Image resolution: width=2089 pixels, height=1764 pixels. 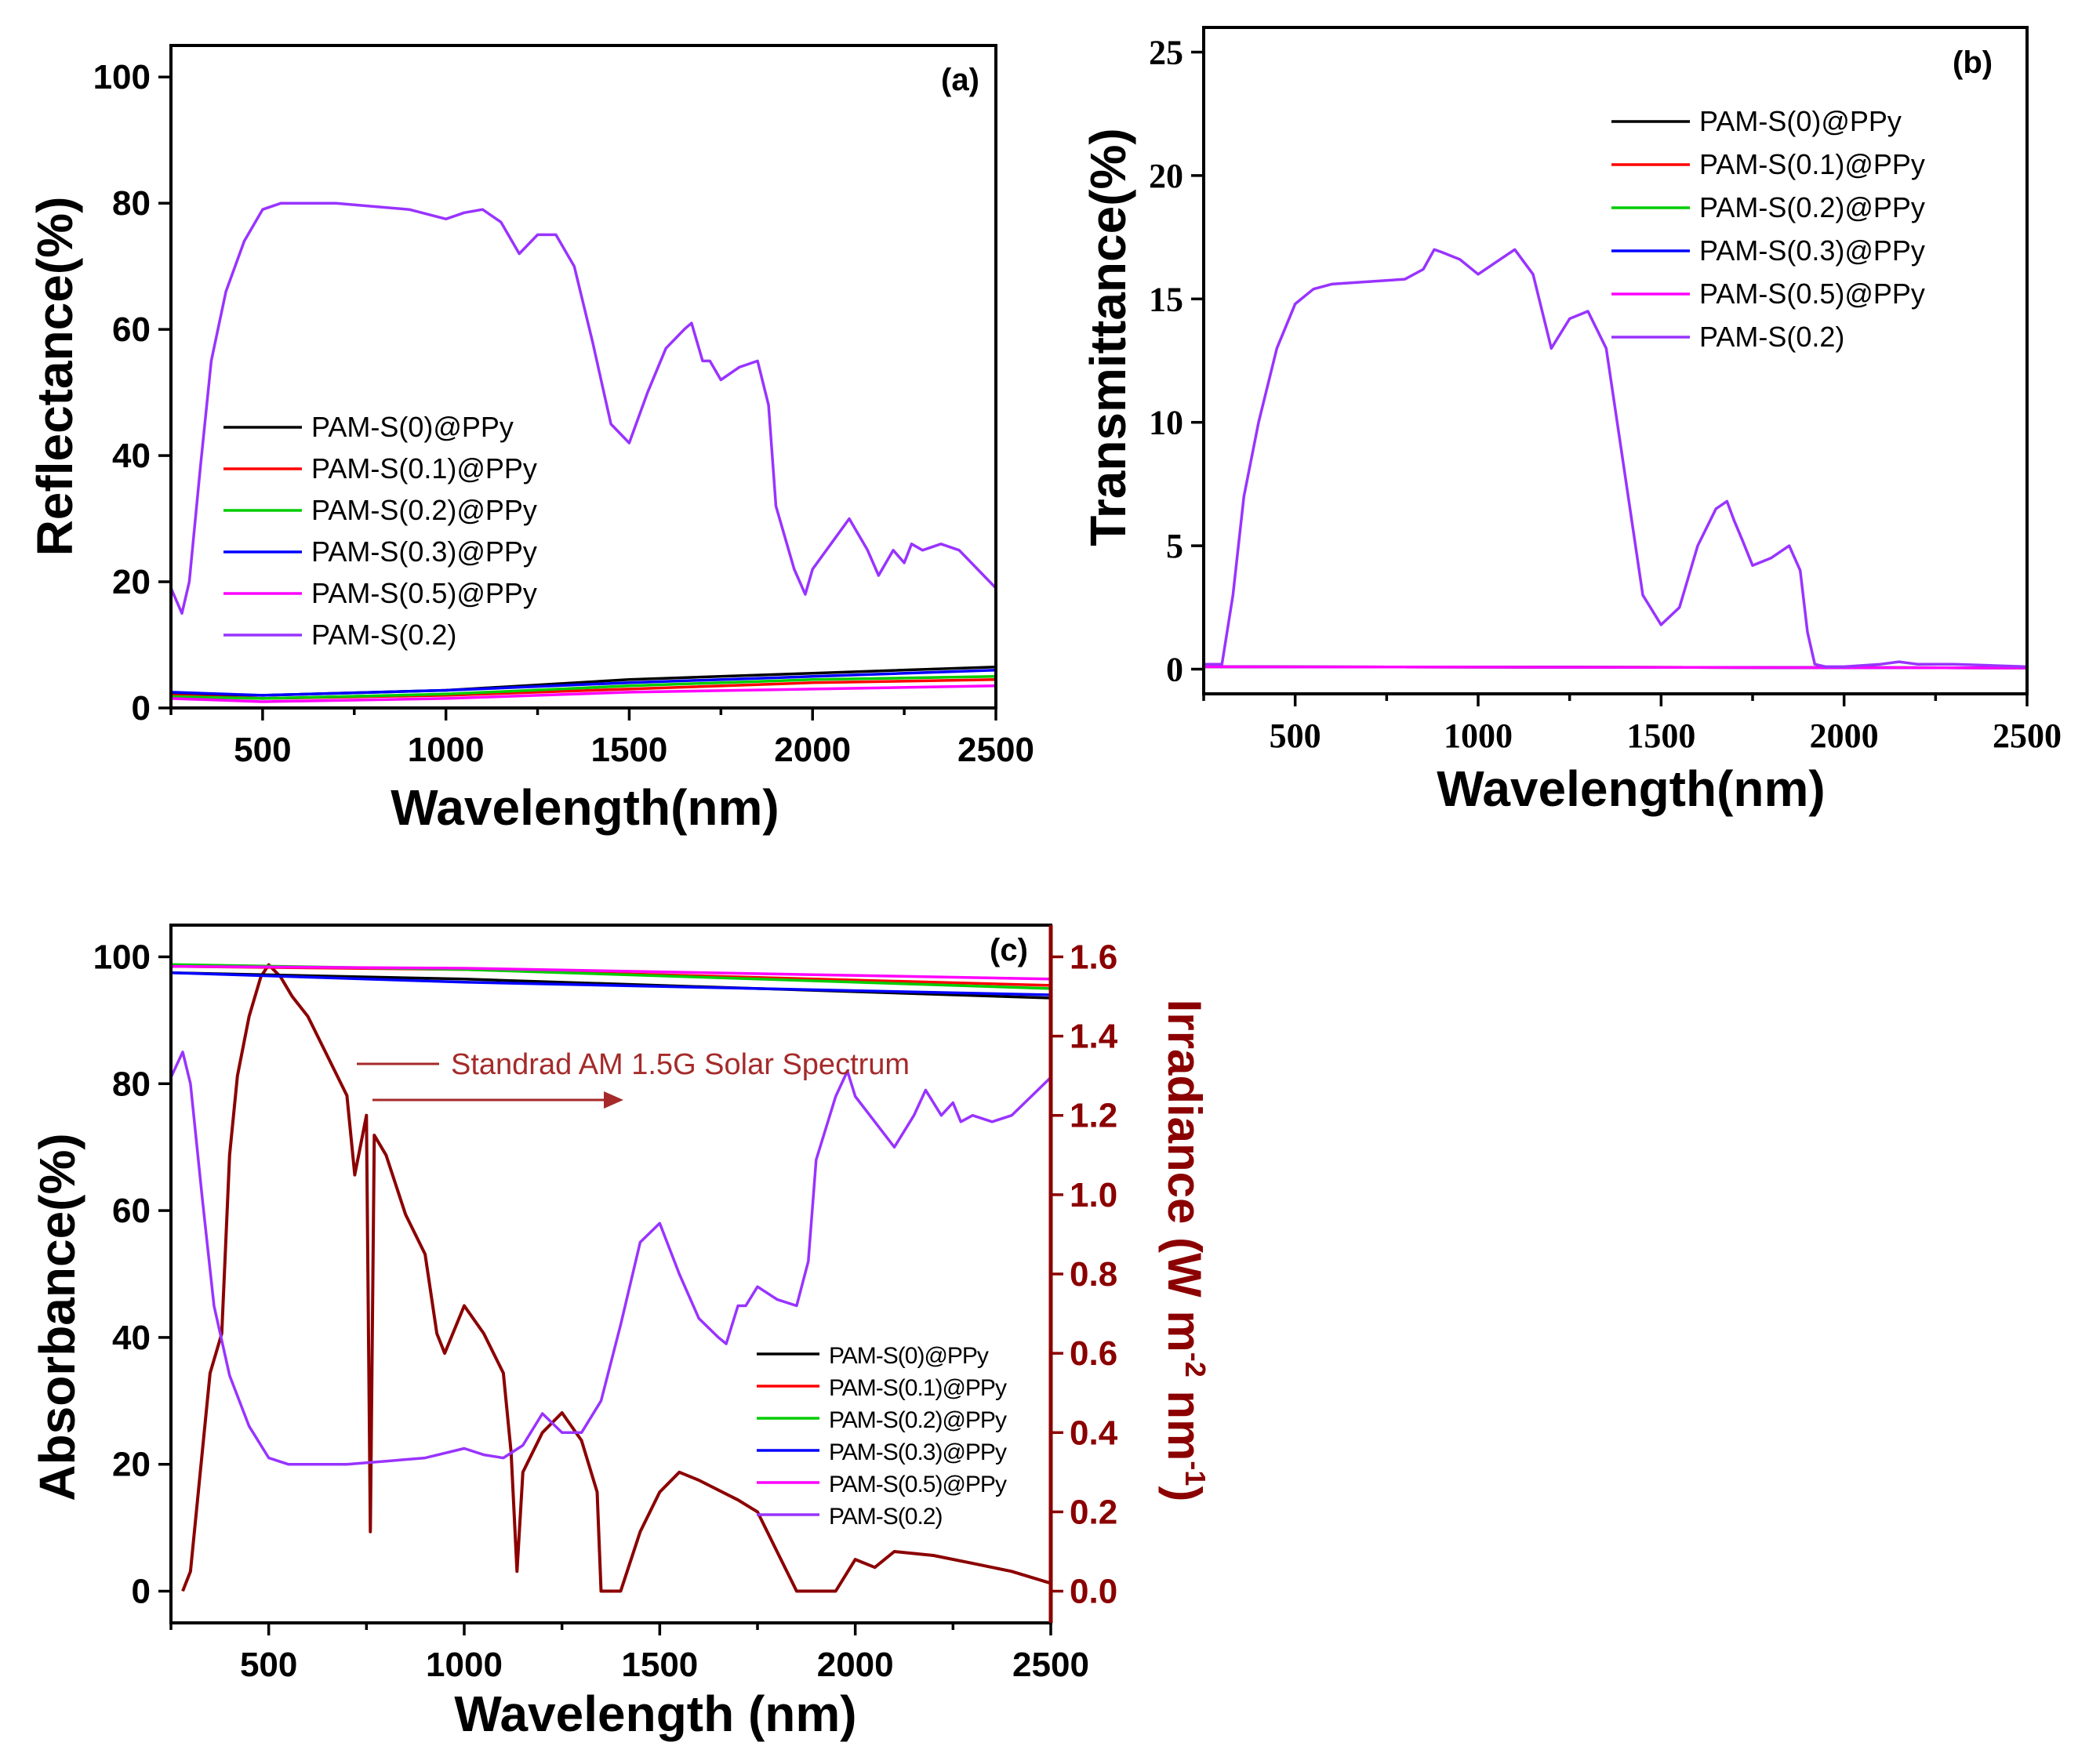 What do you see at coordinates (680, 1064) in the screenshot?
I see `annotation-text: Standrad AM 1.5G Solar Spectrum` at bounding box center [680, 1064].